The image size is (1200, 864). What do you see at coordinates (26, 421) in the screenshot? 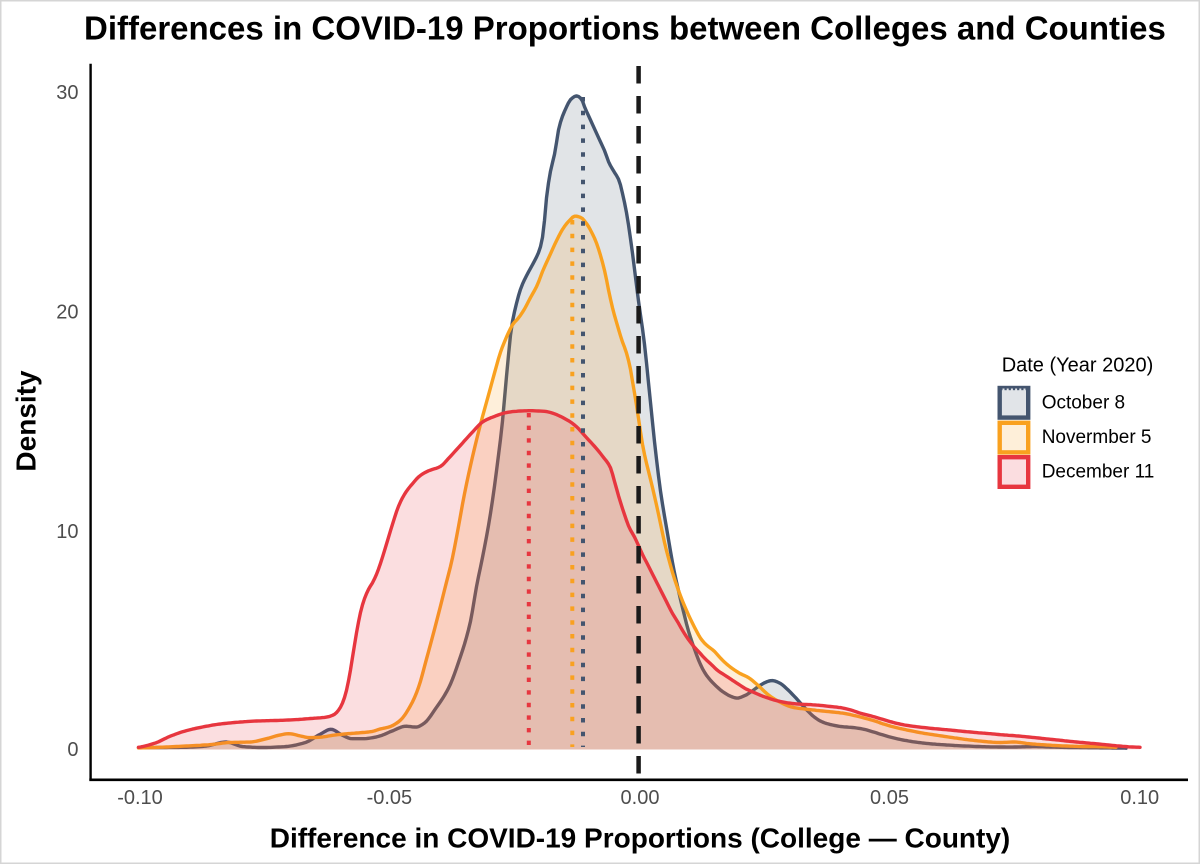
I see `svg-text: Density` at bounding box center [26, 421].